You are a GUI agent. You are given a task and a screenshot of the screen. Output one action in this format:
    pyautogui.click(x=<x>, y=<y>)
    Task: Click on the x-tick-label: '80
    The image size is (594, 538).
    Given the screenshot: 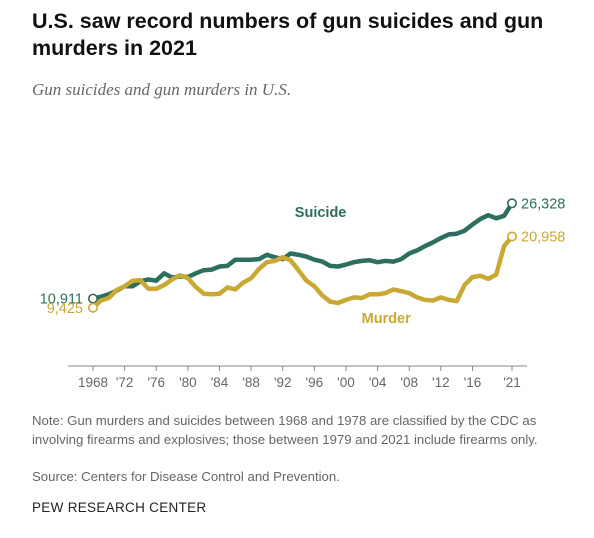 What is the action you would take?
    pyautogui.click(x=188, y=382)
    